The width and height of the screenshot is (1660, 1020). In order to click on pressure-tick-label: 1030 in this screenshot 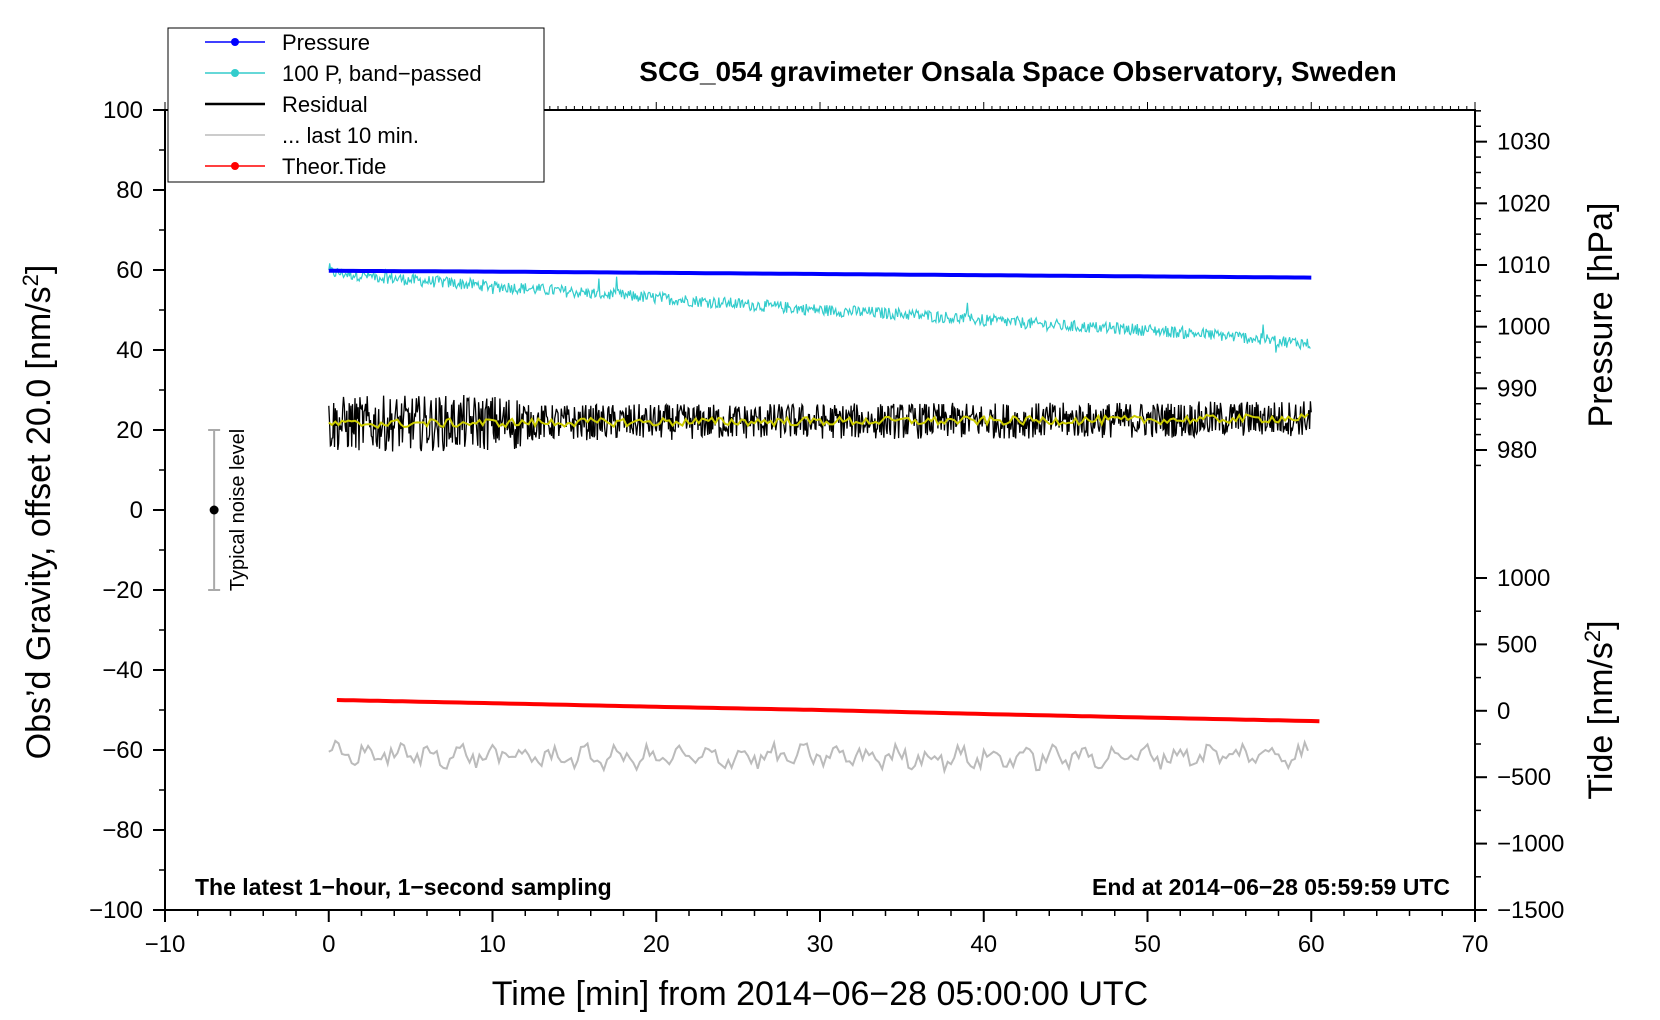, I will do `click(1523, 142)`.